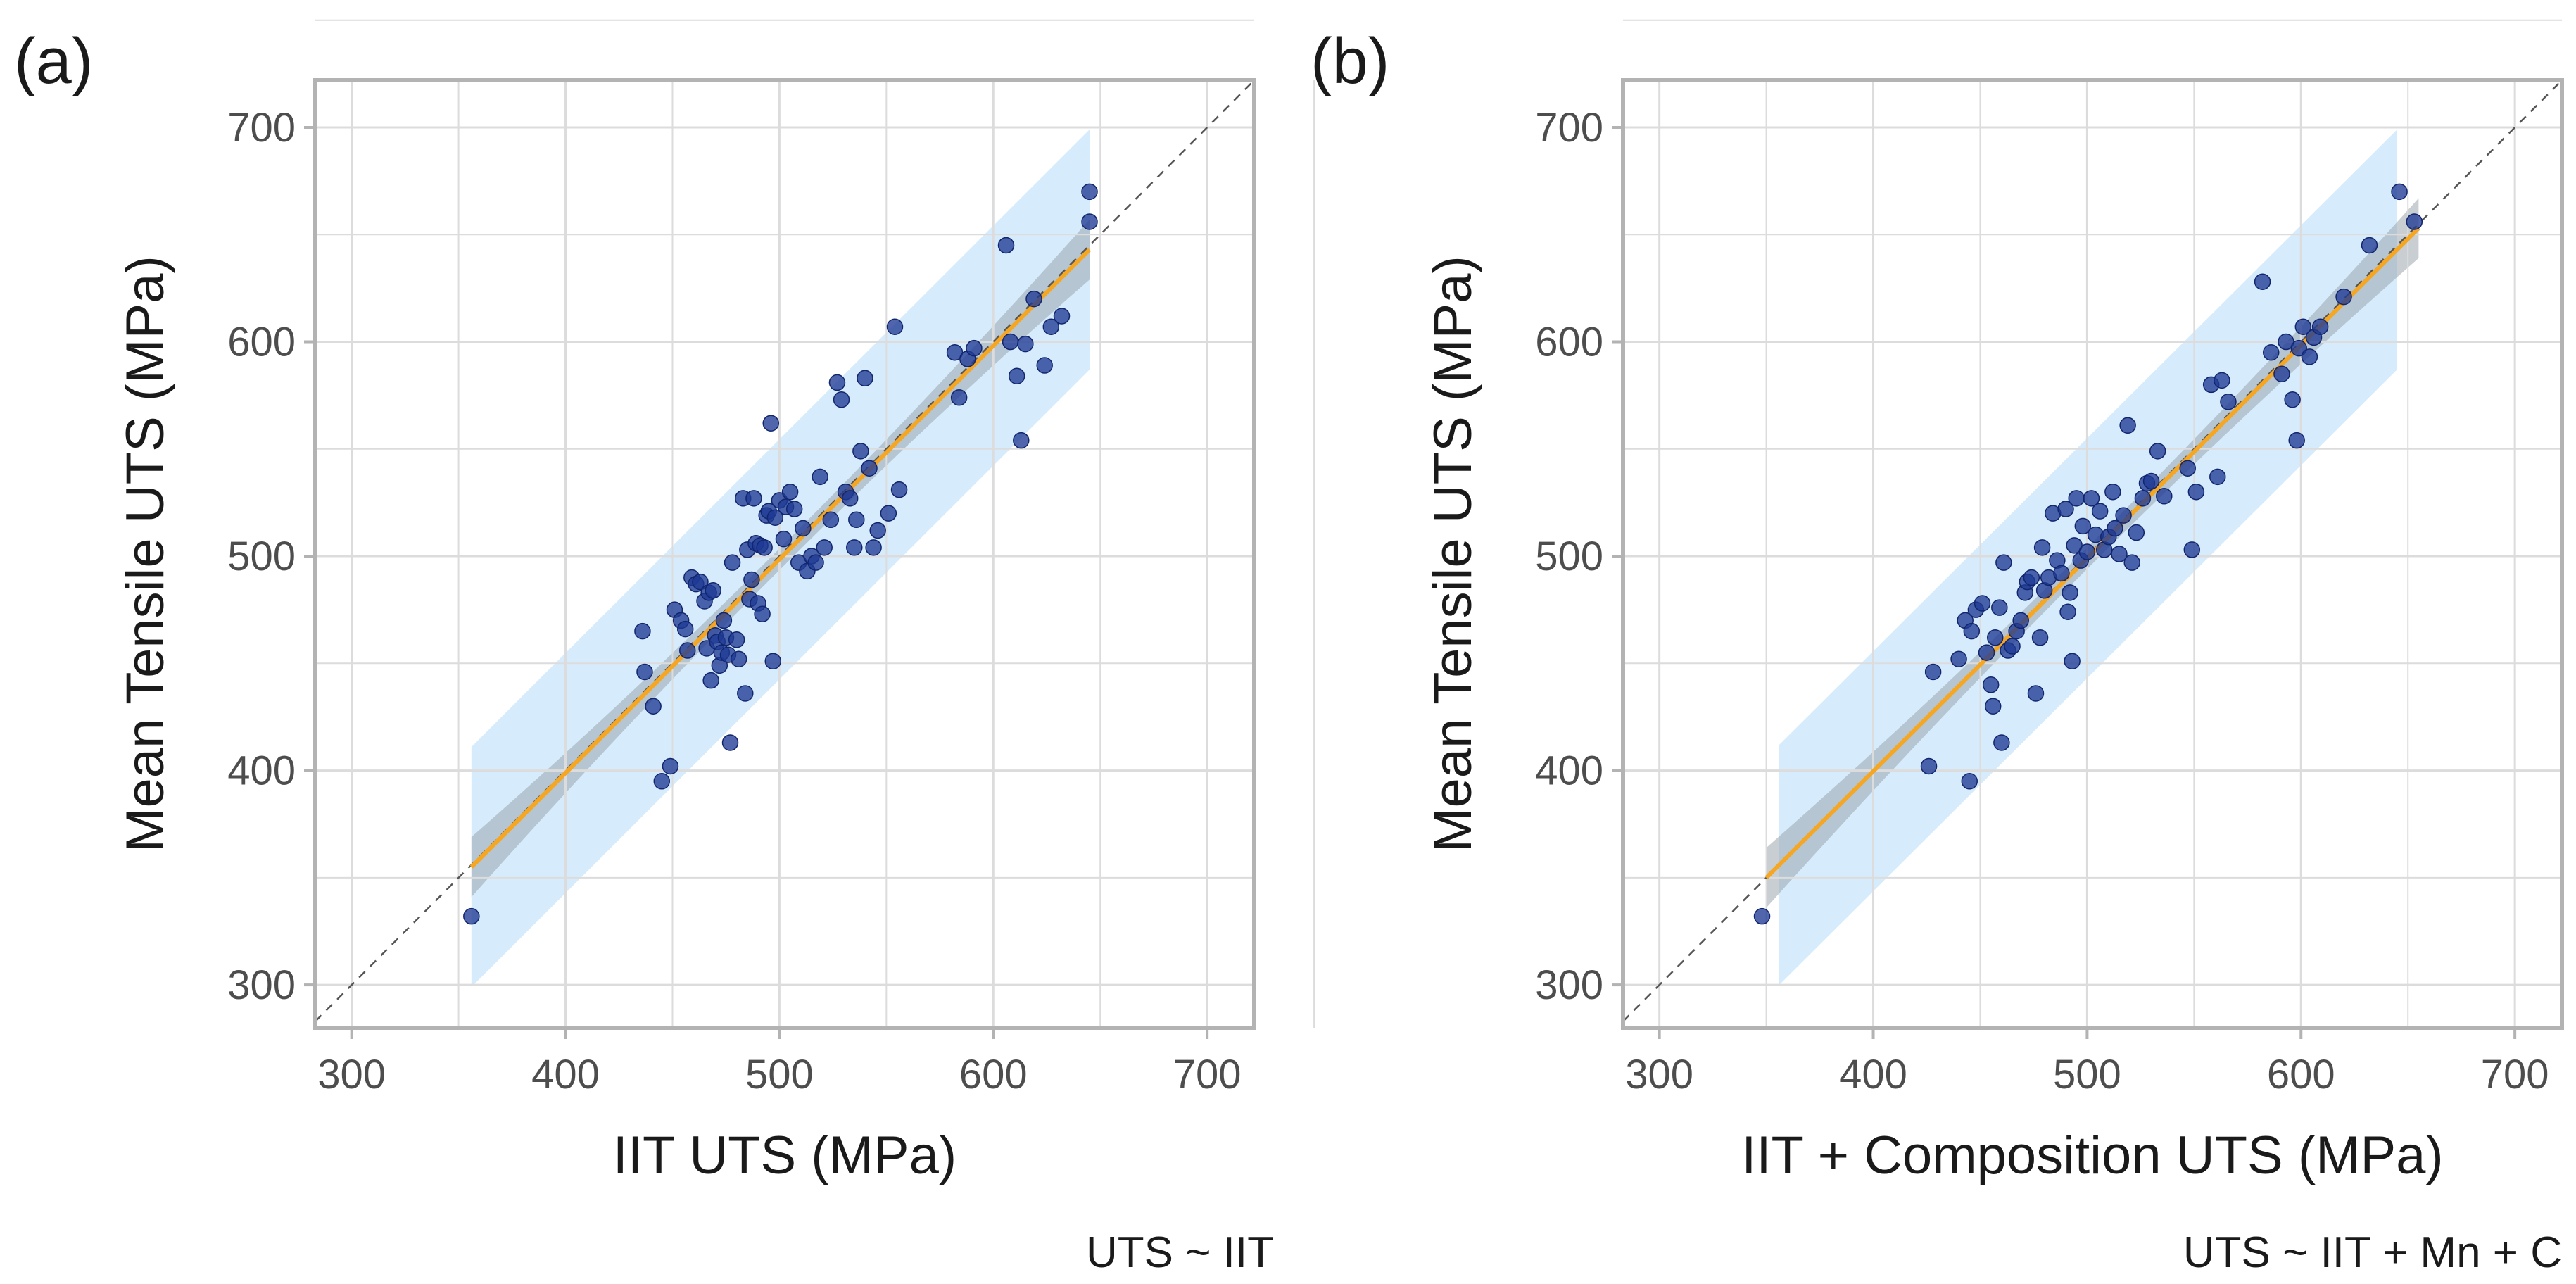  Describe the element at coordinates (1453, 554) in the screenshot. I see `panel-b-ylabel: Mean Tensile UTS (MPa)` at that location.